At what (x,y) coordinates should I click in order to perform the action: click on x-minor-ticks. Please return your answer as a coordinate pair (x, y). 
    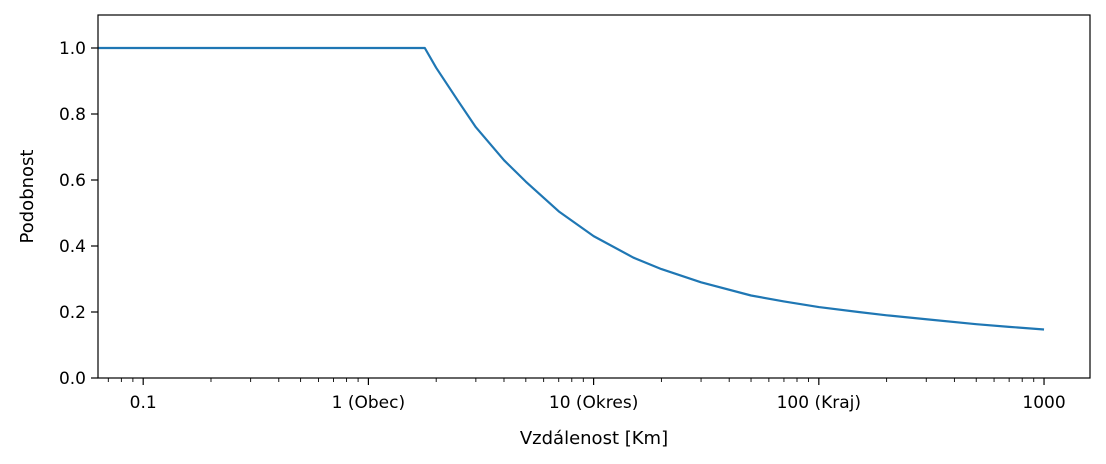
    Looking at the image, I should click on (571, 380).